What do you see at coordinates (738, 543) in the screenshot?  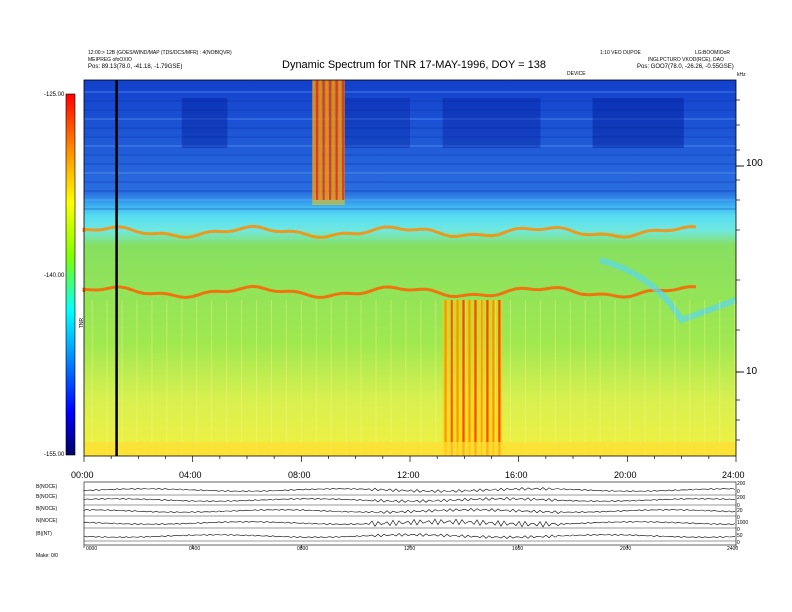 I see `panel-rtick-9: 0` at bounding box center [738, 543].